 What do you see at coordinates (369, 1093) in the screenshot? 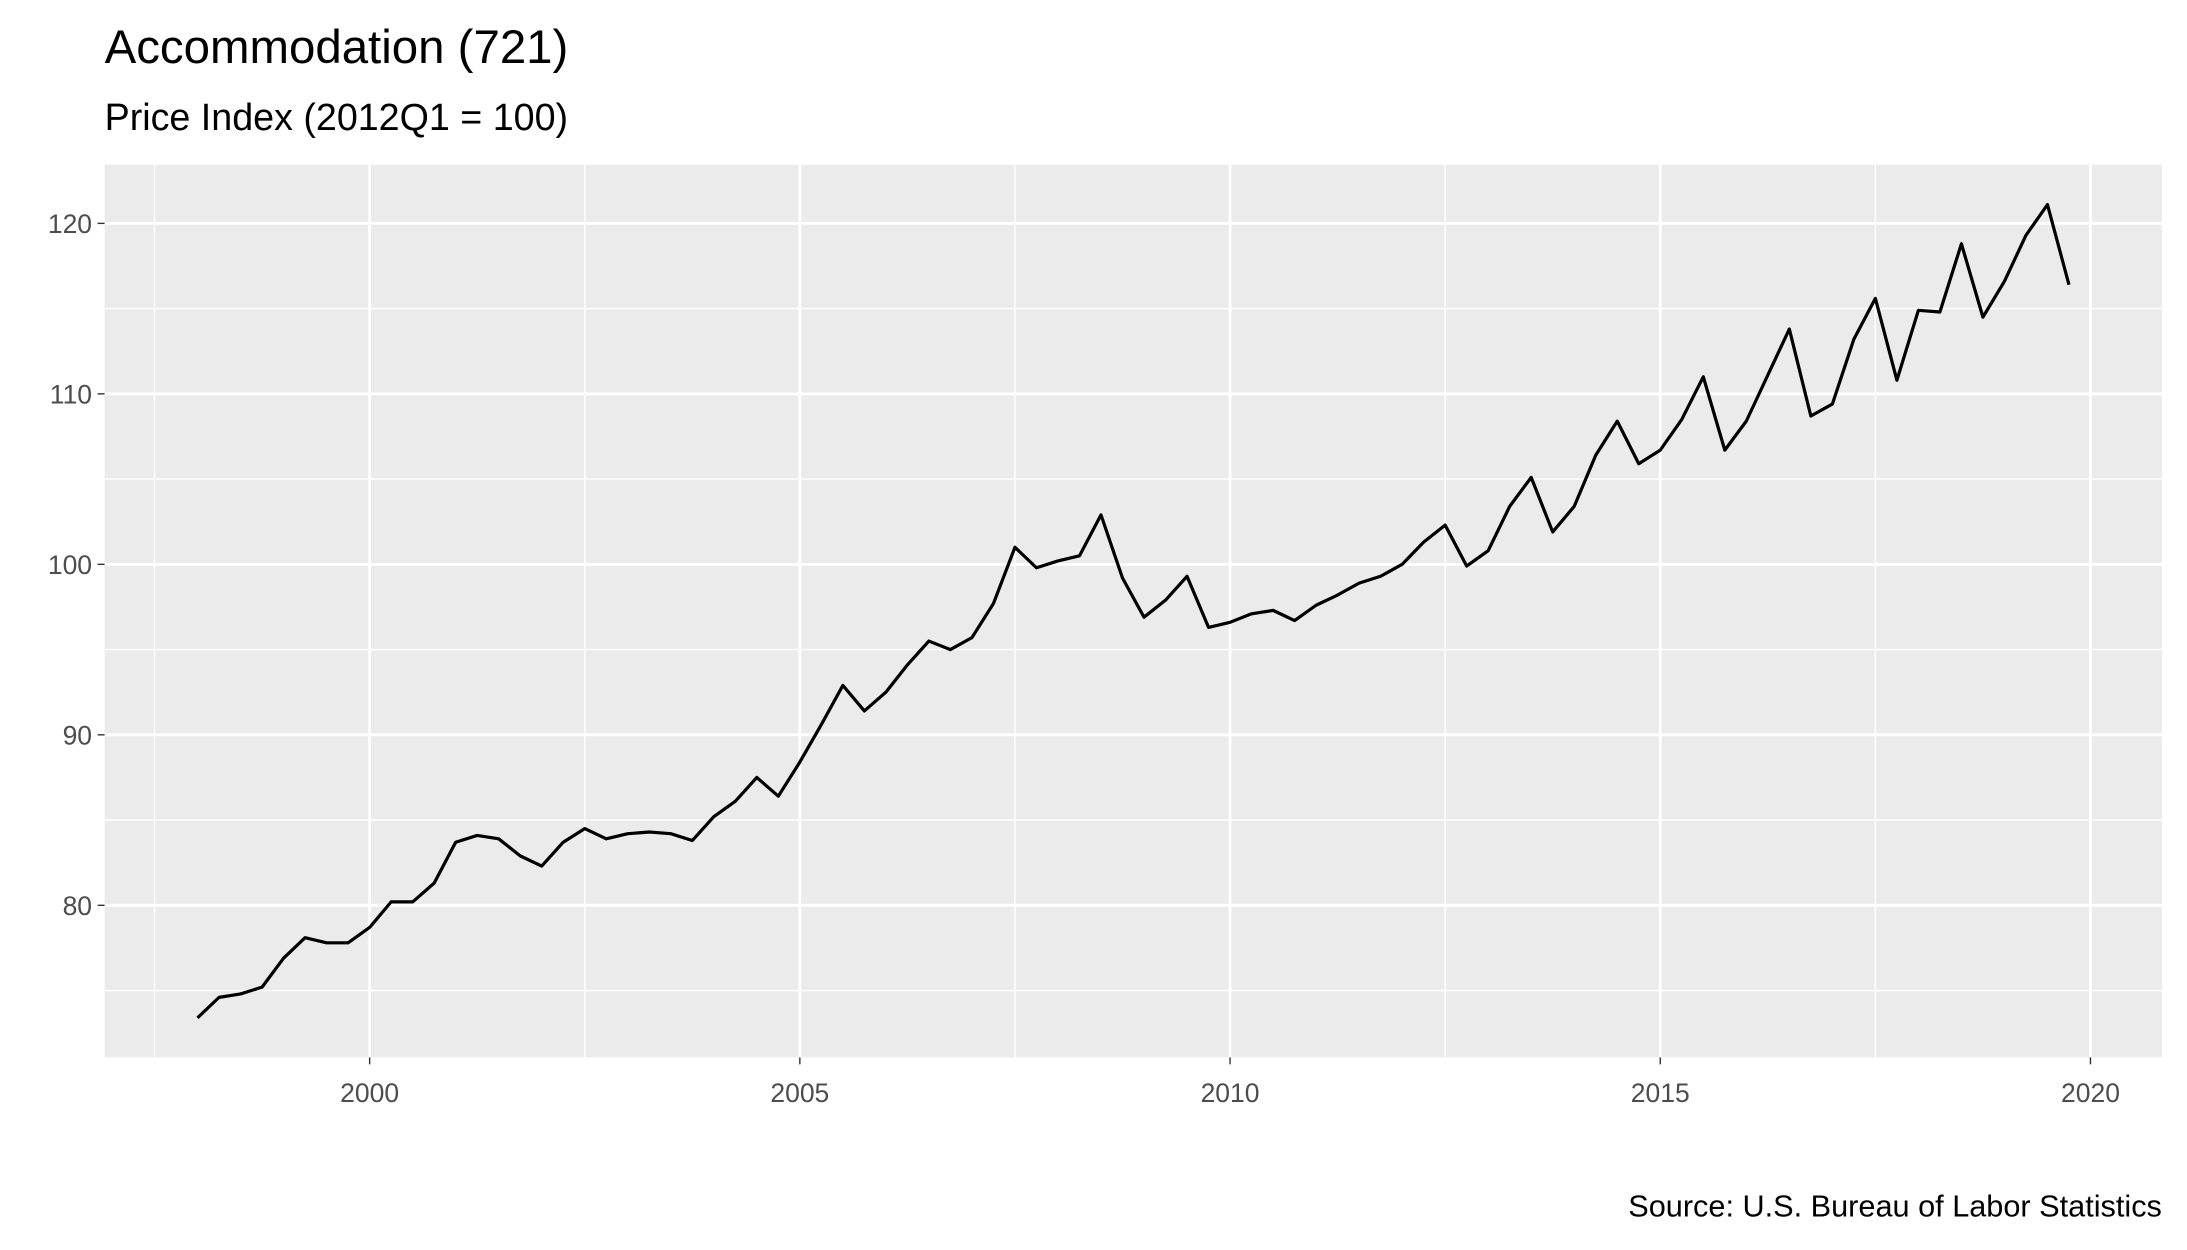
I see `x-tick-label: 2000` at bounding box center [369, 1093].